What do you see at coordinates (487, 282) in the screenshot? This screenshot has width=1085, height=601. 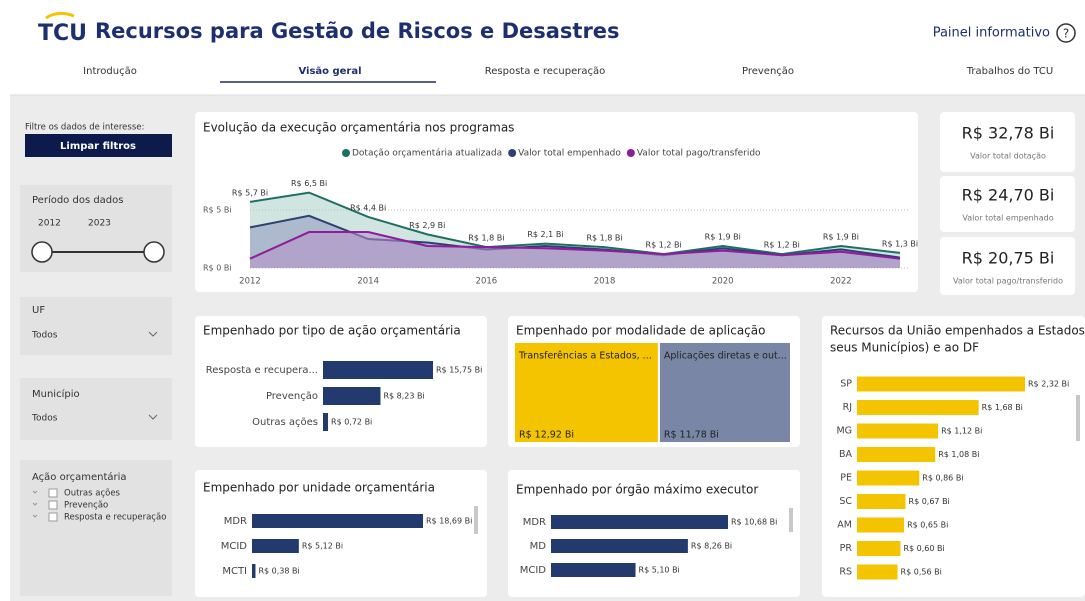 I see `x-tick-label: 2016` at bounding box center [487, 282].